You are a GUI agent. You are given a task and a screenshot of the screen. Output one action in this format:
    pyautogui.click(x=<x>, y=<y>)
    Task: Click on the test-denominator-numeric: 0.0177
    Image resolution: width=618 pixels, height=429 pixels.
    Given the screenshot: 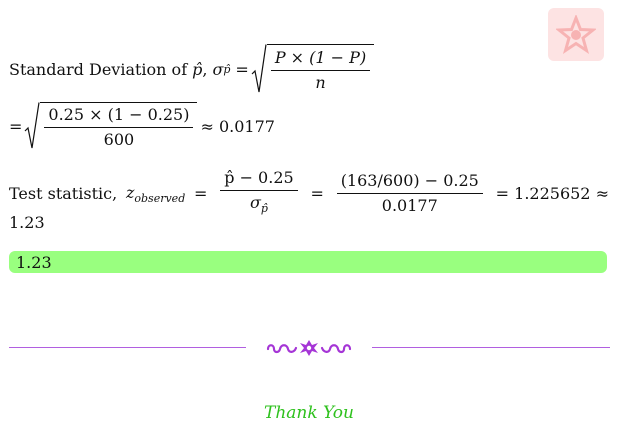 What is the action you would take?
    pyautogui.click(x=409, y=206)
    